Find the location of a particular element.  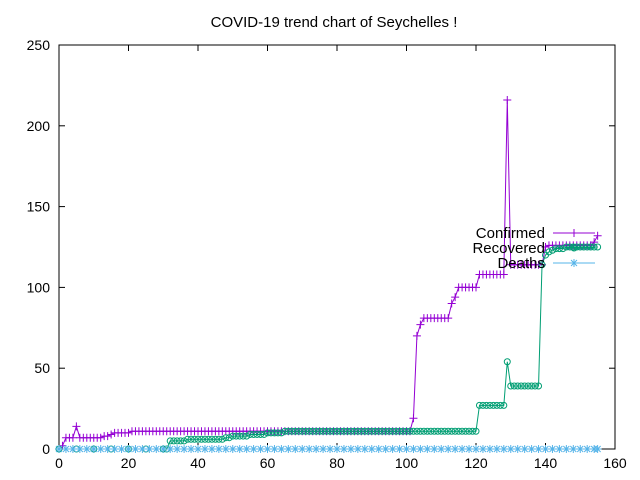

legend-label-confirmed: Confirmed is located at coordinates (510, 233).